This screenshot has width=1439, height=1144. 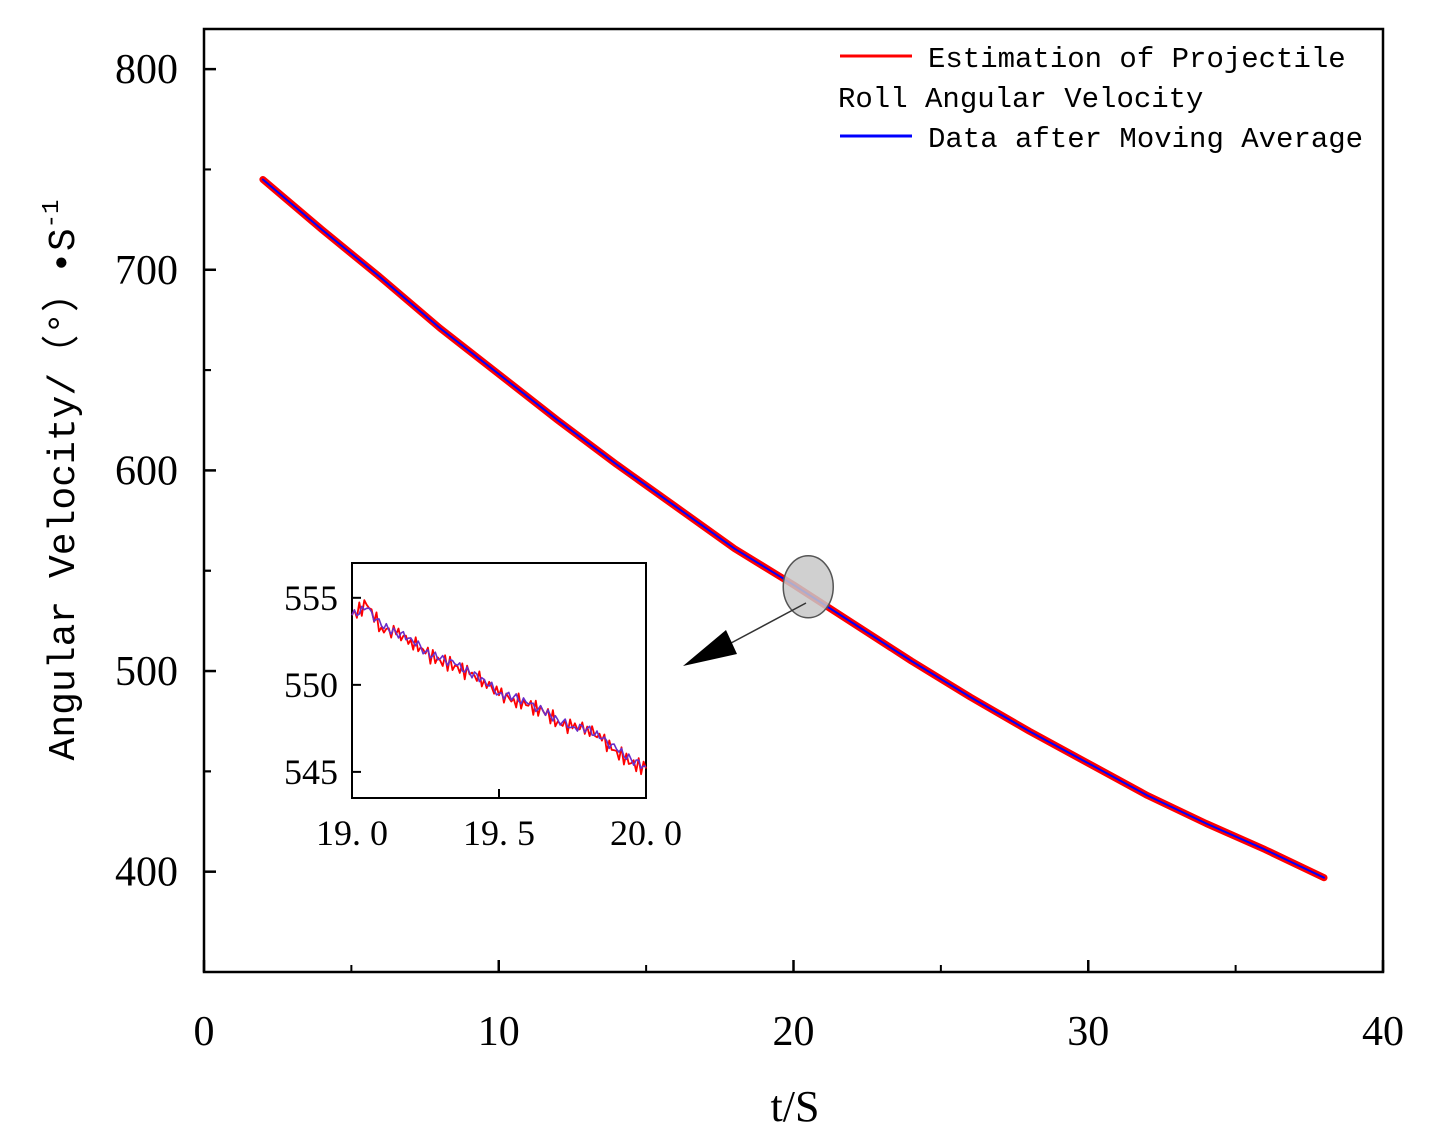 I want to click on x-tick-label: 40, so click(x=1383, y=1032).